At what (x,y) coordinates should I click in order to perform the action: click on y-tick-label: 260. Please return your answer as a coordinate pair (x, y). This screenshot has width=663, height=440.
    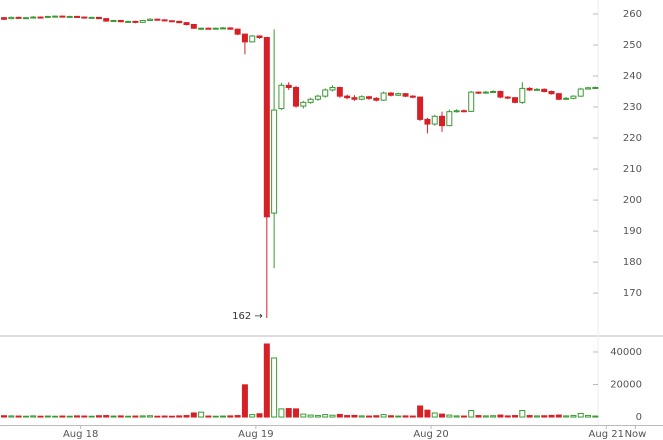
    Looking at the image, I should click on (632, 14).